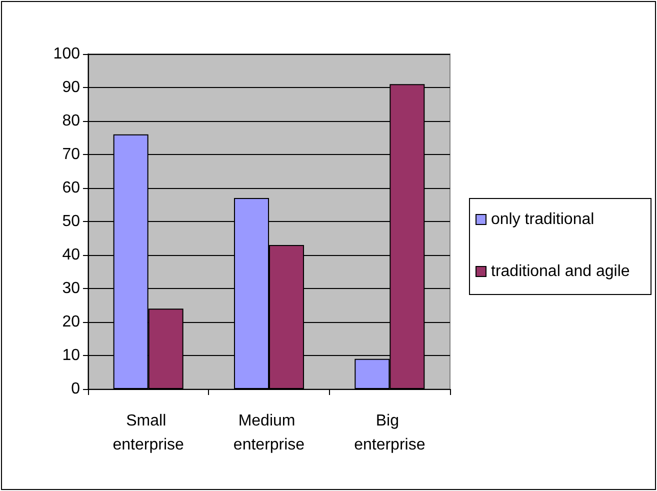 This screenshot has width=657, height=491. What do you see at coordinates (71, 121) in the screenshot?
I see `y-tick-label: 80` at bounding box center [71, 121].